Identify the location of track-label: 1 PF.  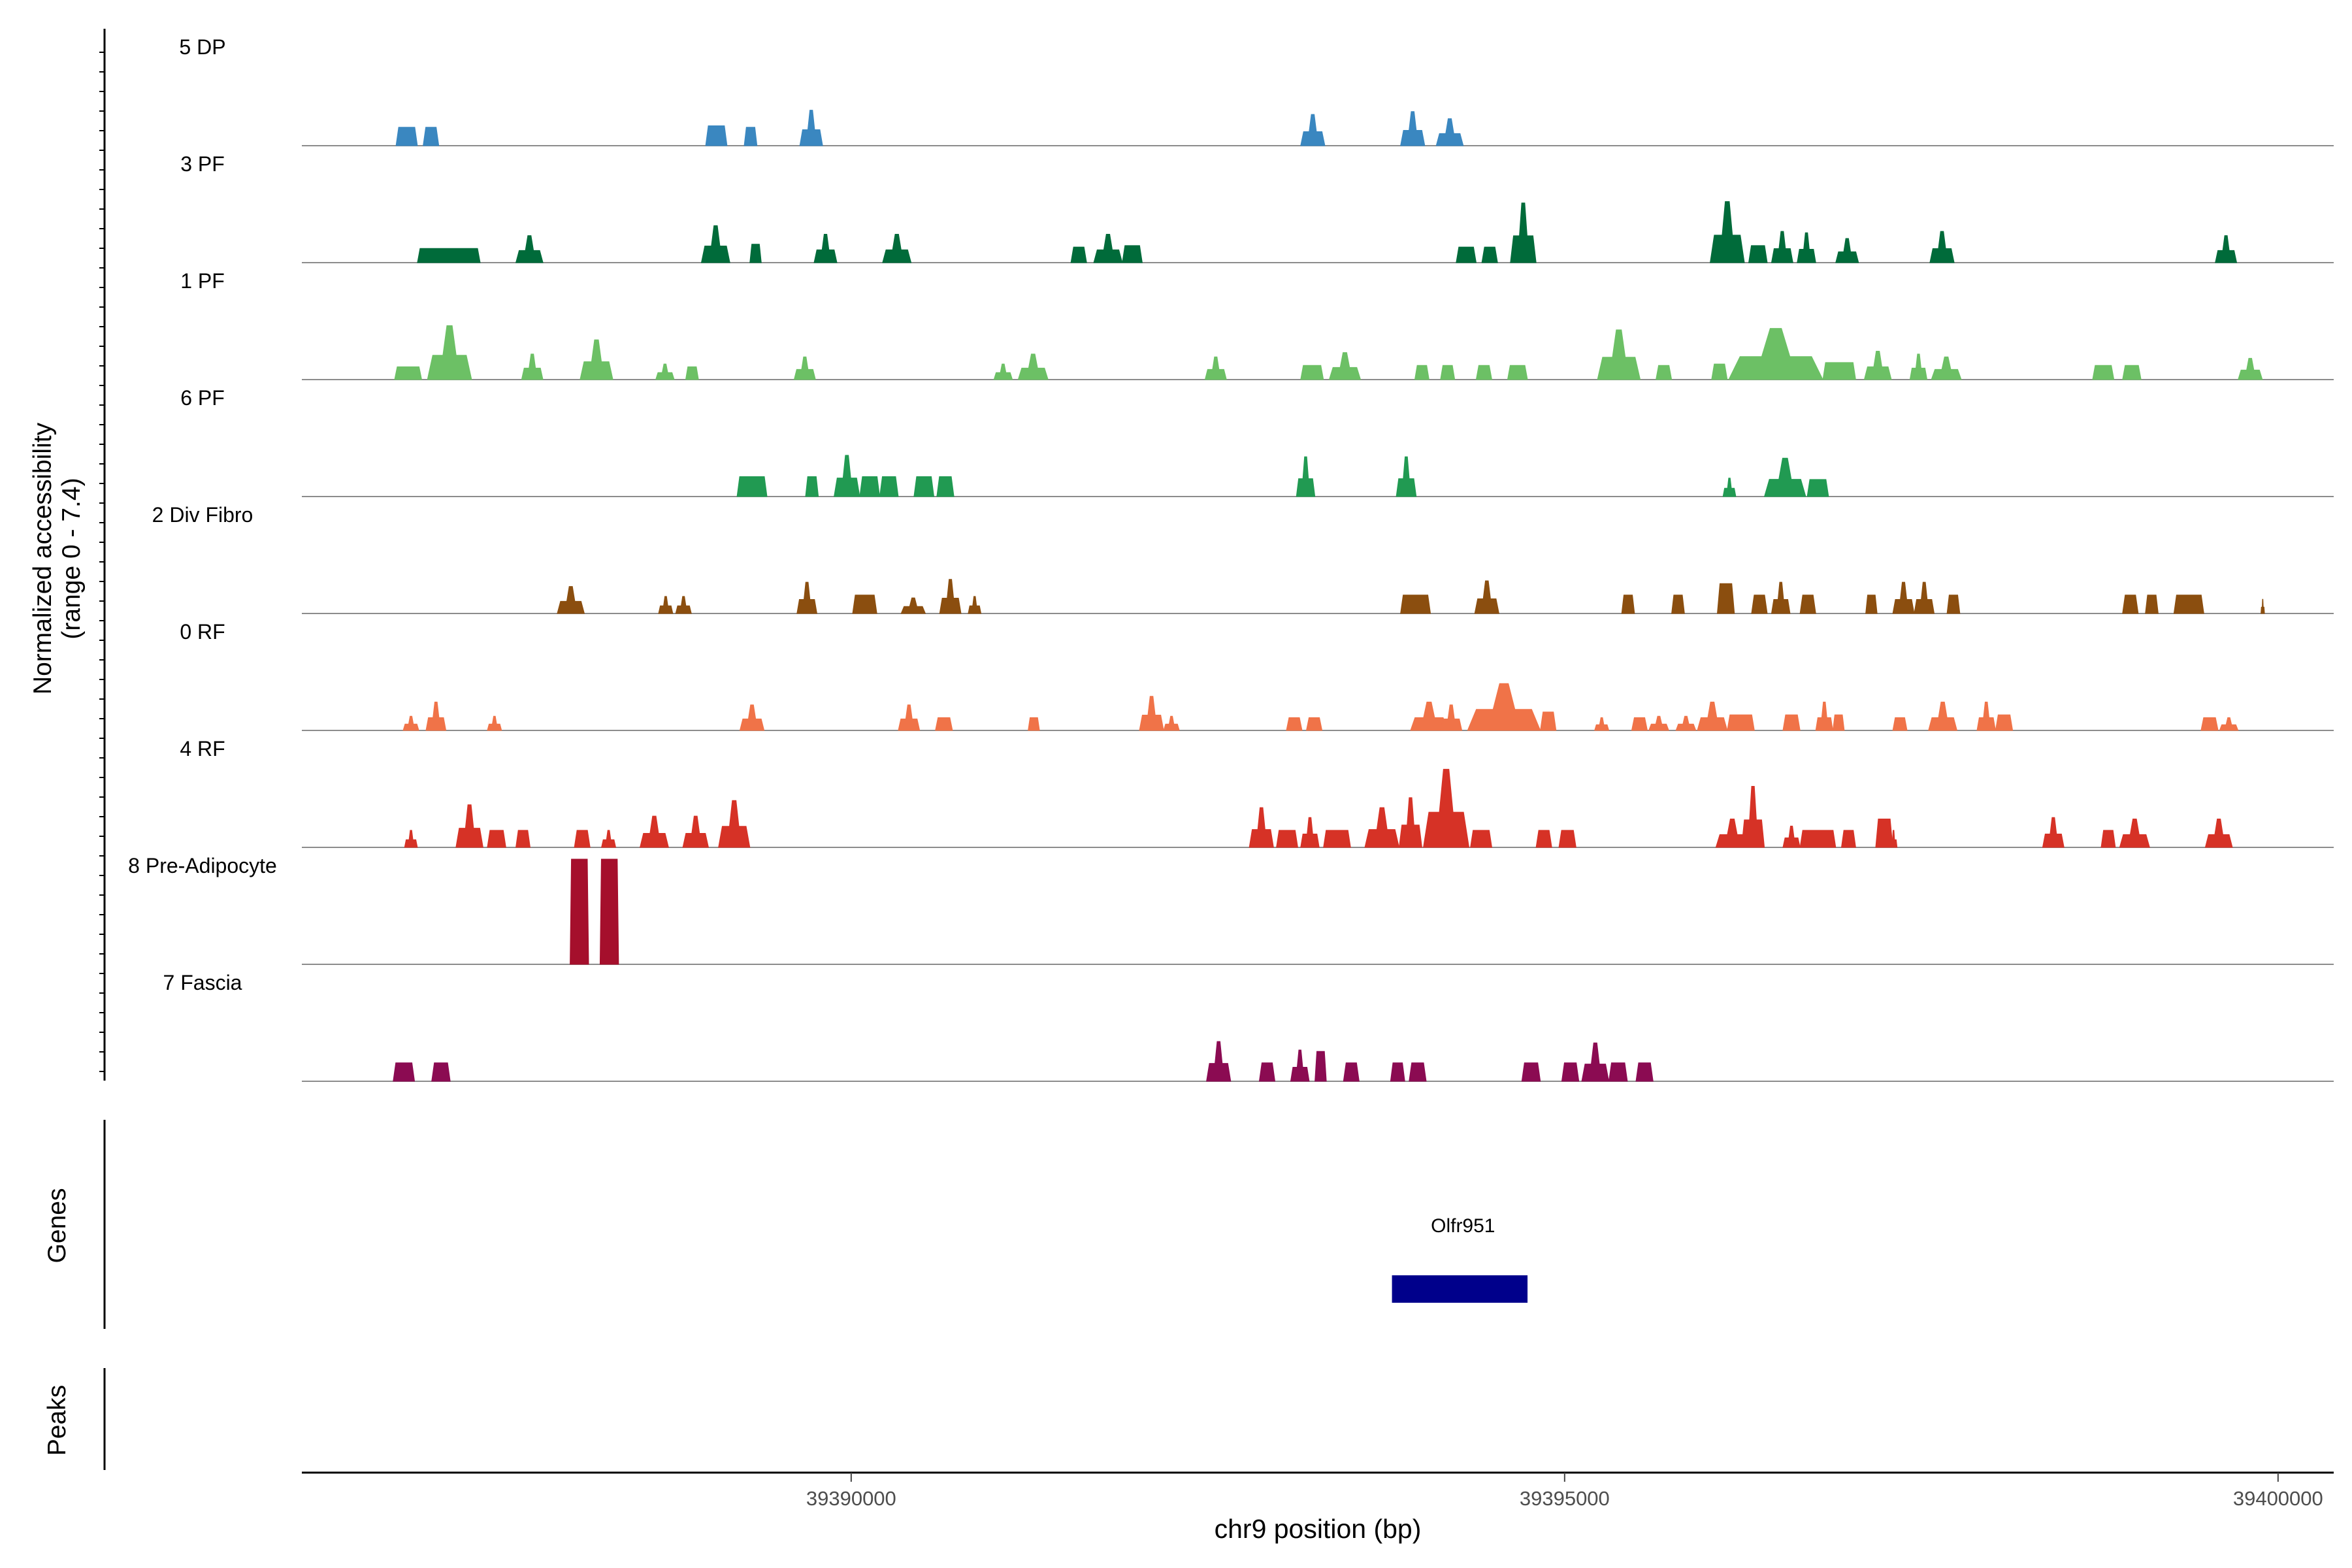
(202, 281).